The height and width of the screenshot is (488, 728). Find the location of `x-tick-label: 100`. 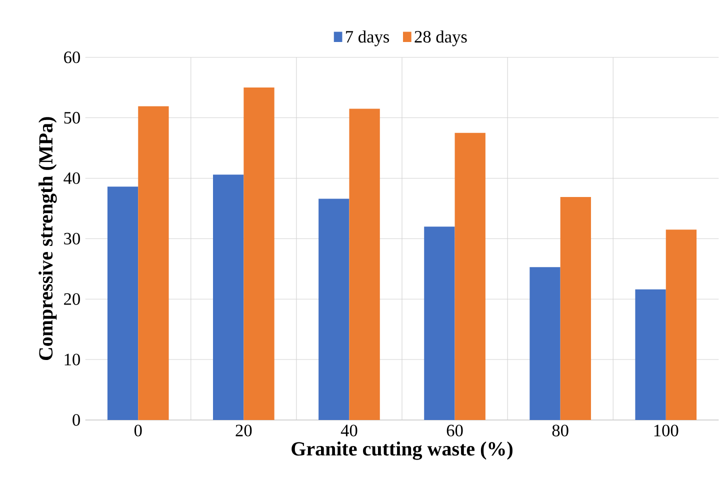

x-tick-label: 100 is located at coordinates (666, 430).